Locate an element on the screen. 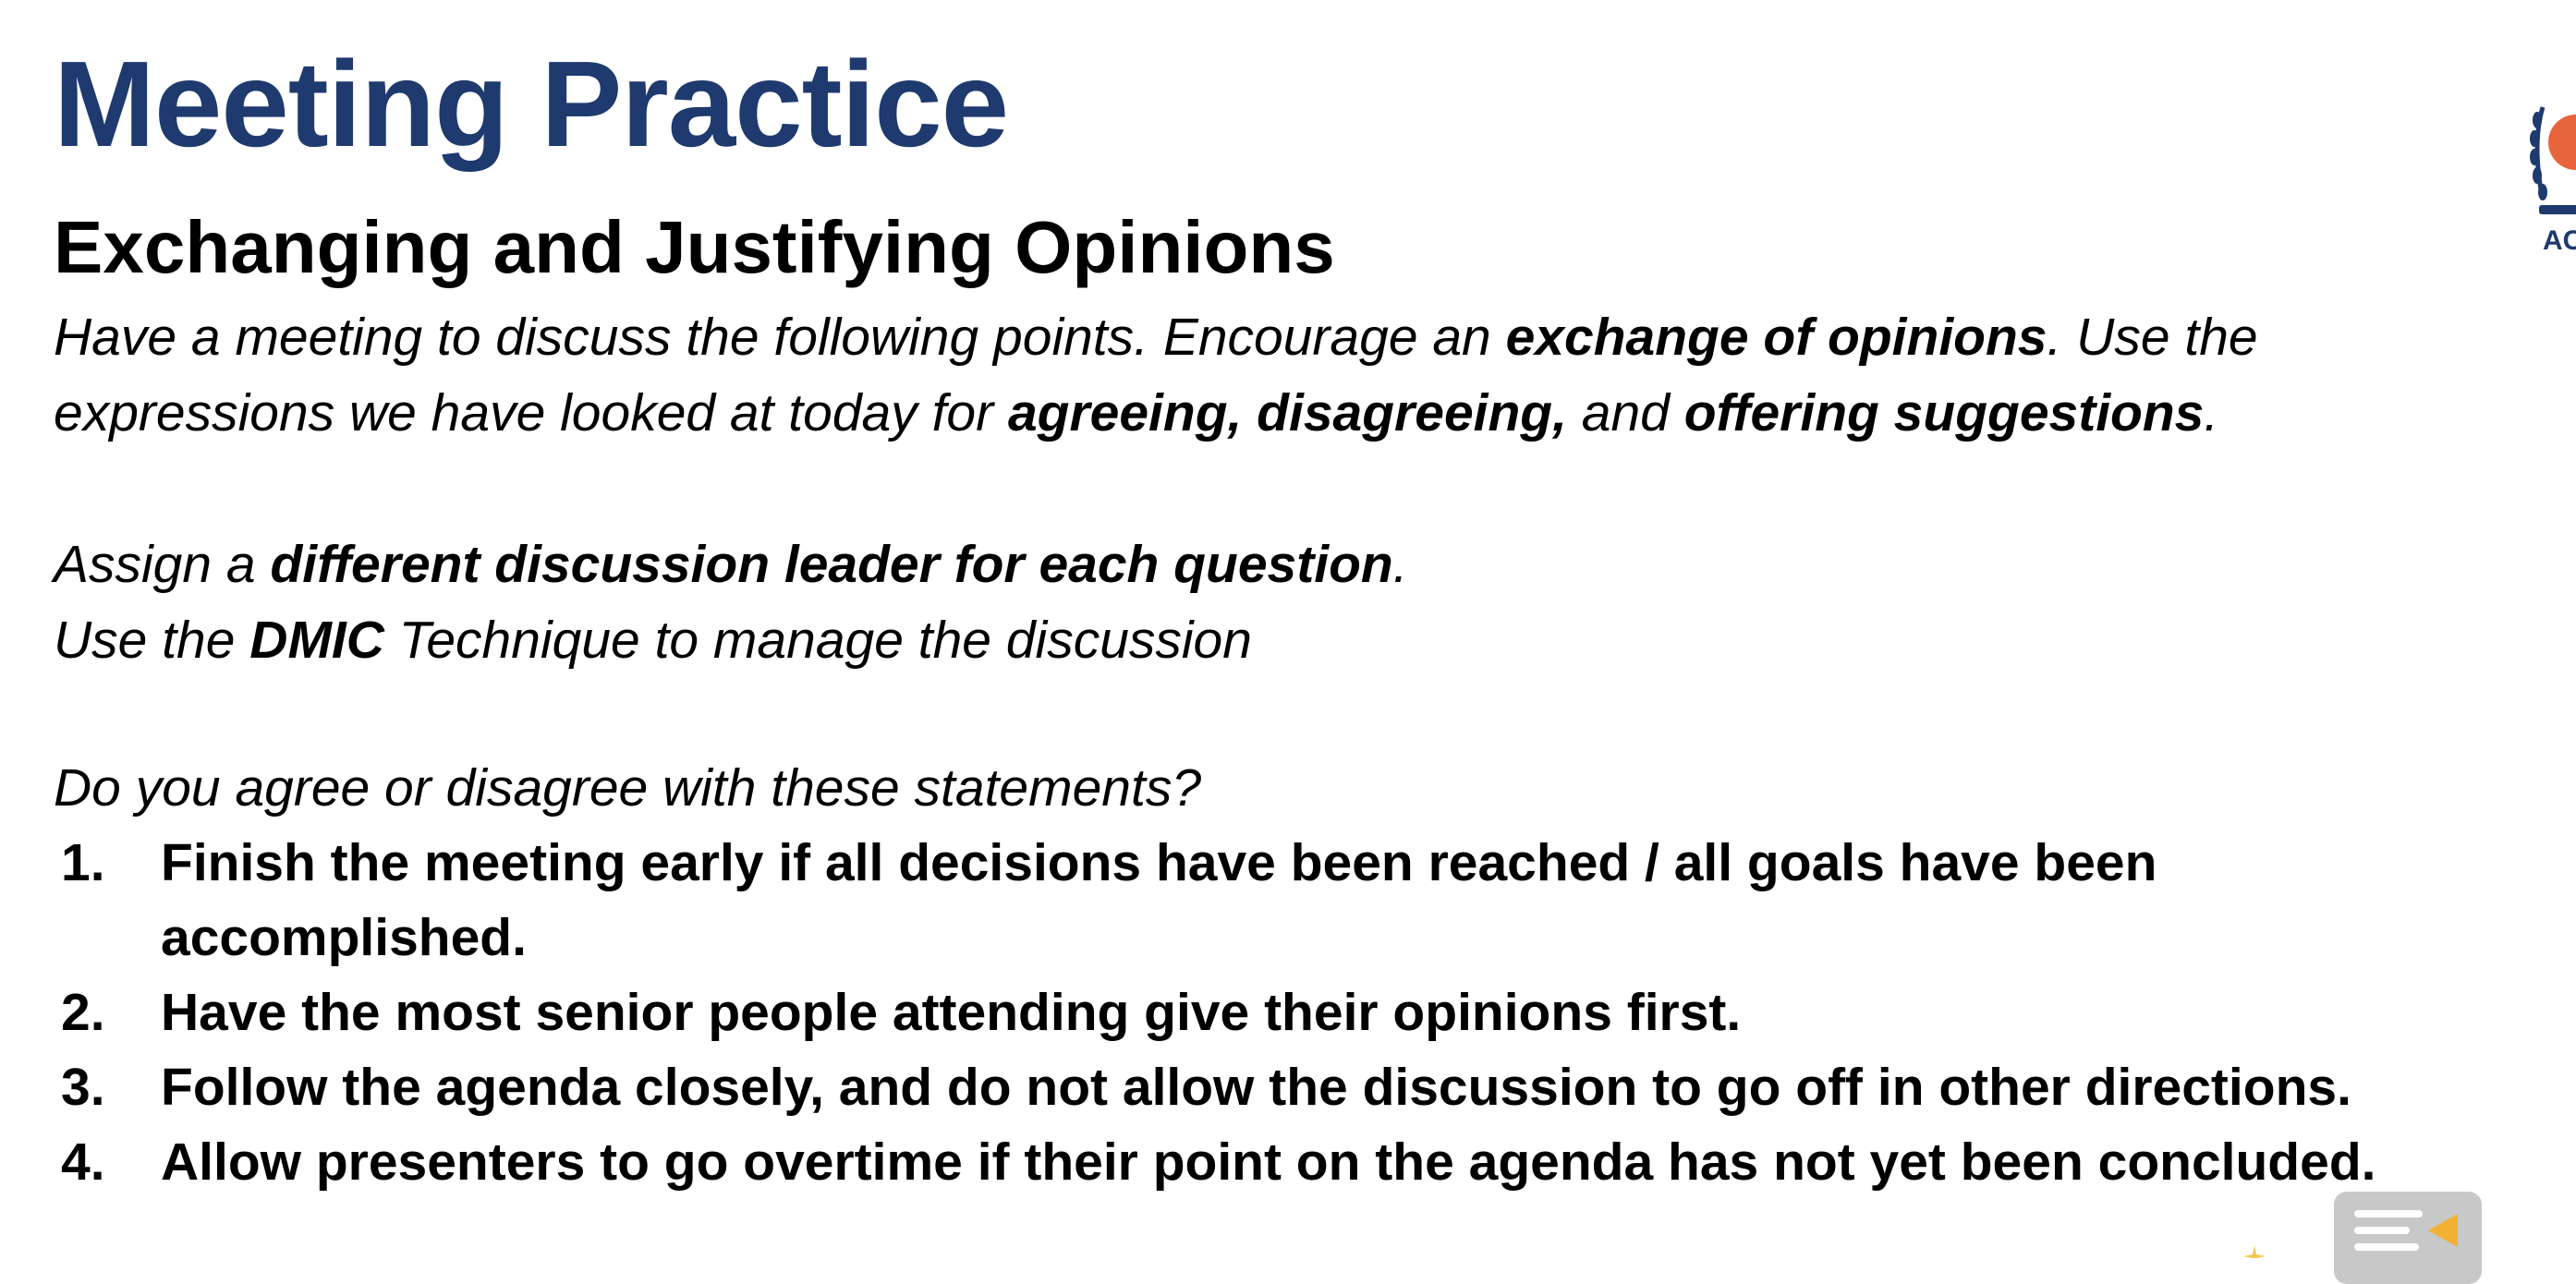 The height and width of the screenshot is (1284, 2576). intro-text: . is located at coordinates (2211, 412).